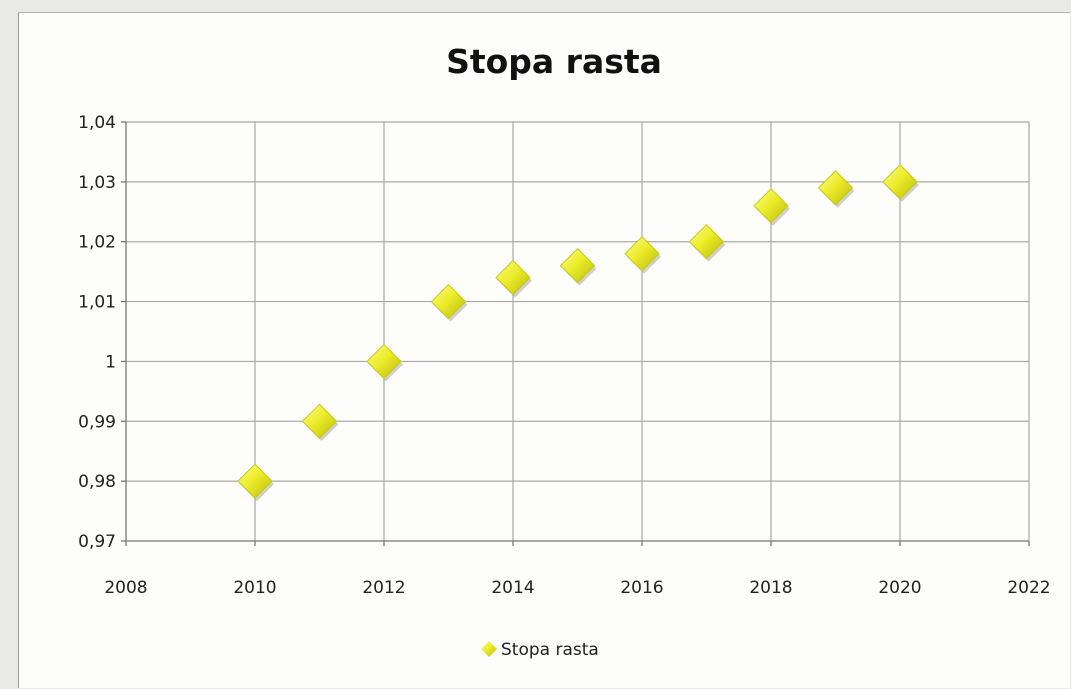 The image size is (1071, 689). Describe the element at coordinates (254, 588) in the screenshot. I see `x-tick-label: 2010` at that location.